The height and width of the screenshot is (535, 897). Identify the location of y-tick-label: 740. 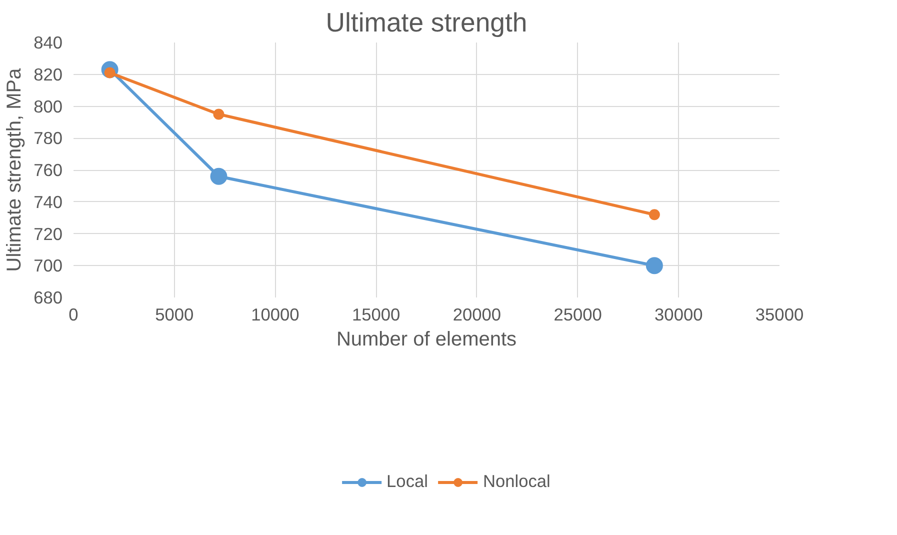
(48, 202).